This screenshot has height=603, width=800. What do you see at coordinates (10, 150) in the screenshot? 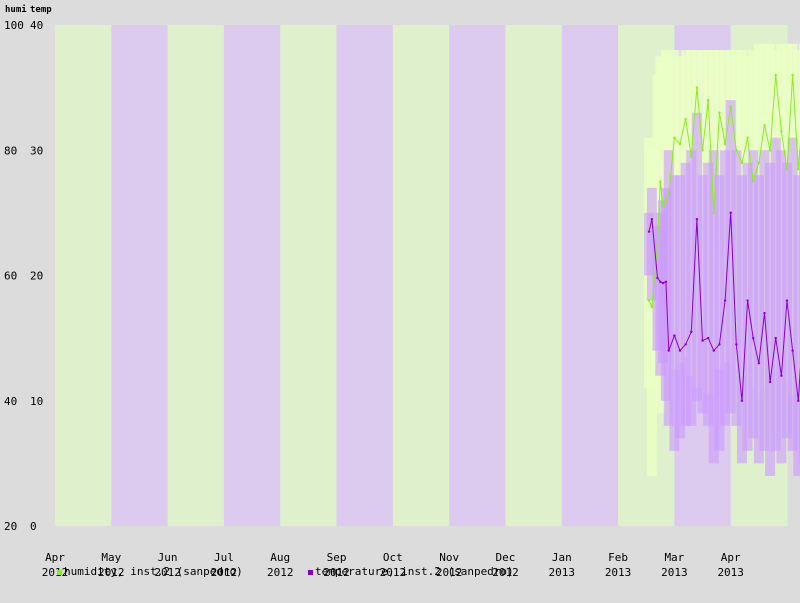
I see `y-left-tick-label: 80` at bounding box center [10, 150].